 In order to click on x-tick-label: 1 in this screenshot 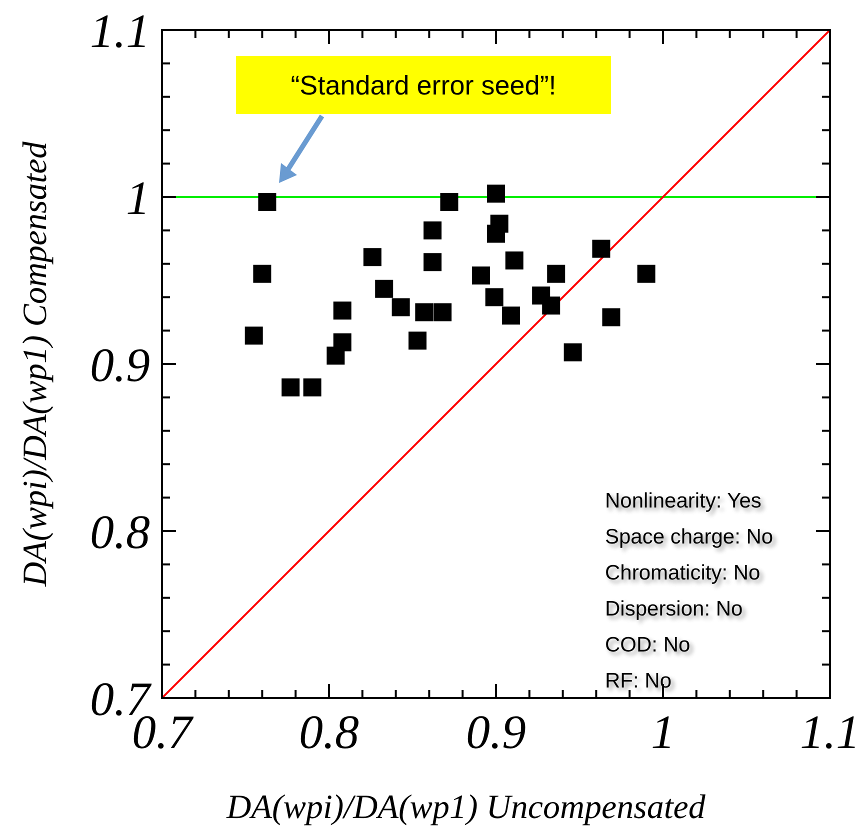, I will do `click(663, 732)`.